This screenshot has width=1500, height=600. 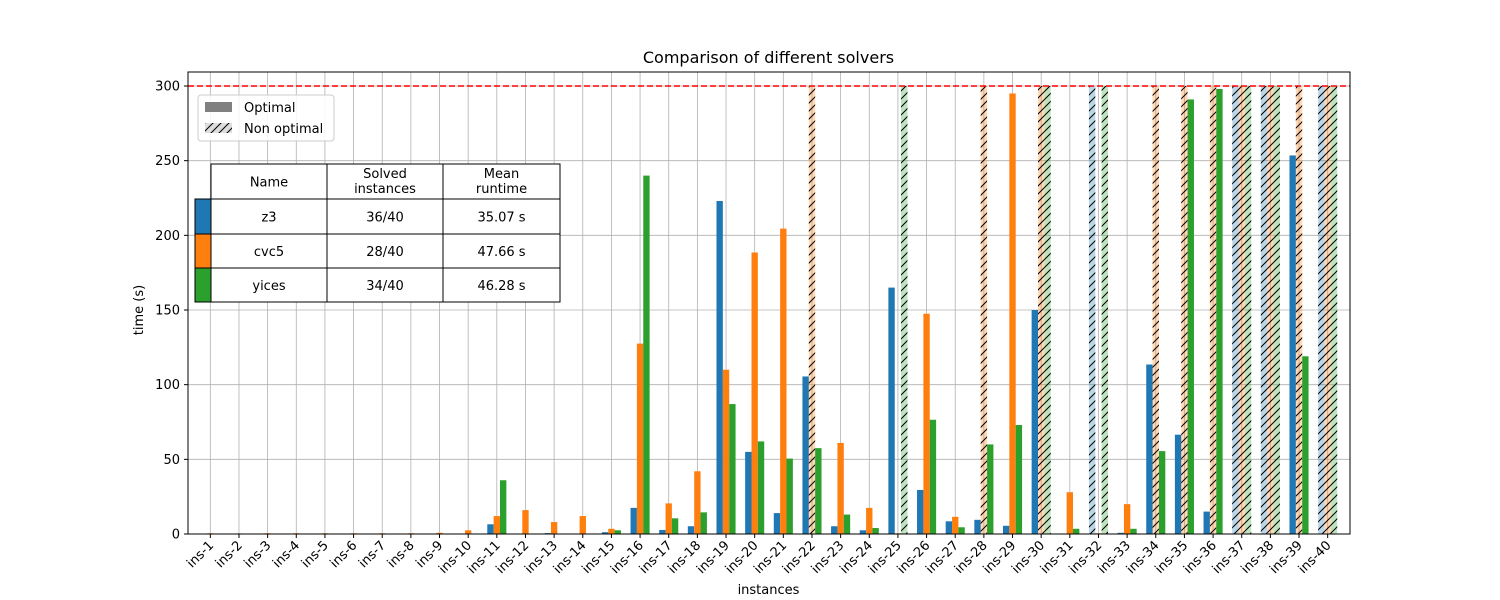 What do you see at coordinates (501, 174) in the screenshot?
I see `table-header-text: Mean` at bounding box center [501, 174].